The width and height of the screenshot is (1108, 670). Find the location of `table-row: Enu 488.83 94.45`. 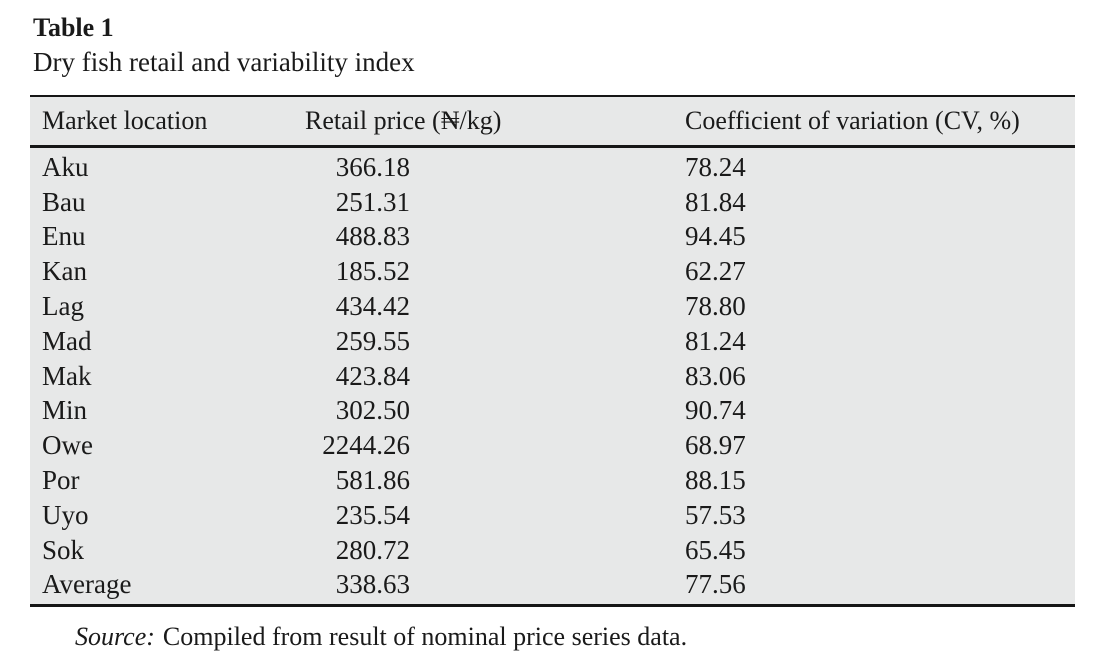

table-row: Enu 488.83 94.45 is located at coordinates (552, 237).